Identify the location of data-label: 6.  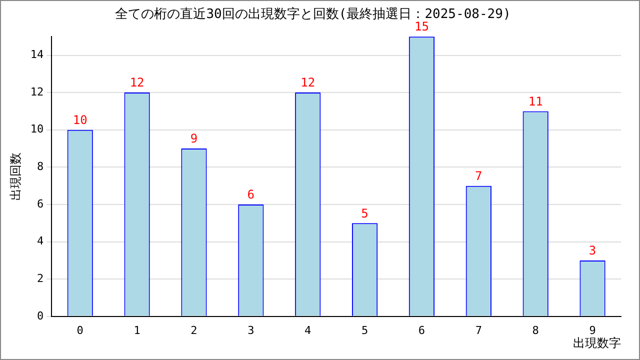
(251, 195).